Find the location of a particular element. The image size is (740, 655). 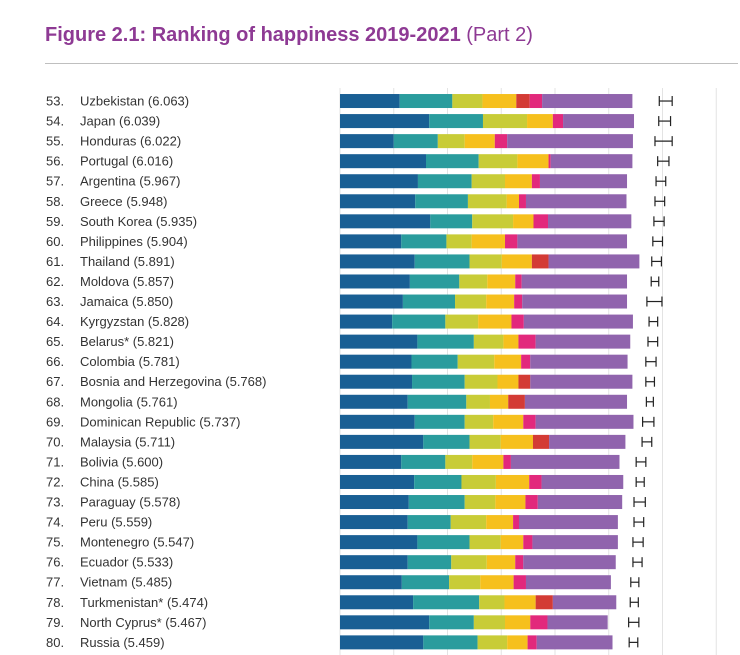

rank-number: 80. is located at coordinates (55, 642).